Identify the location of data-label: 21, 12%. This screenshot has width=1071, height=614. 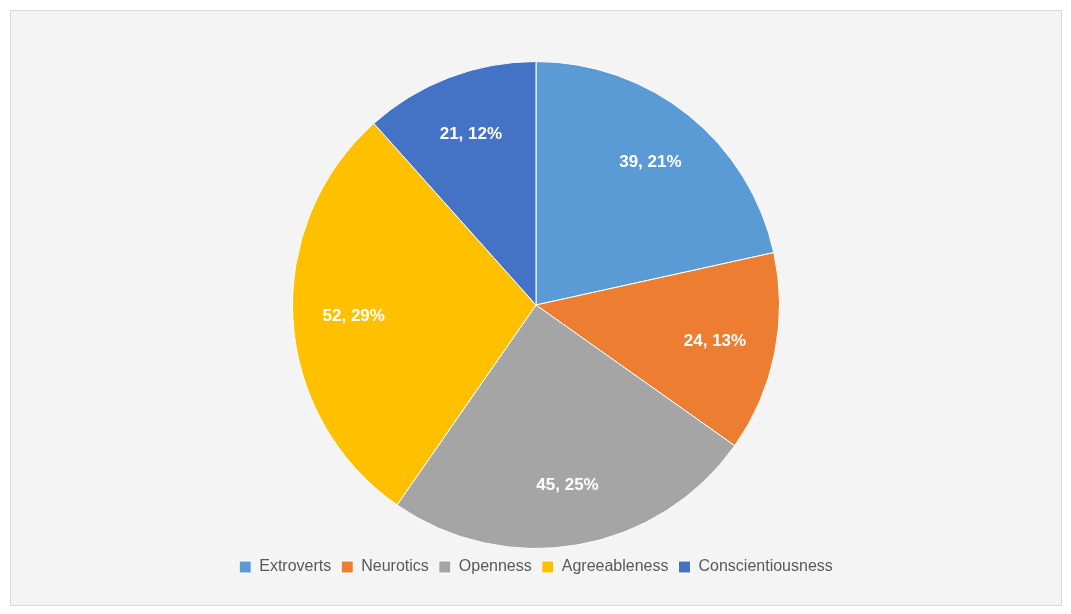
(471, 134).